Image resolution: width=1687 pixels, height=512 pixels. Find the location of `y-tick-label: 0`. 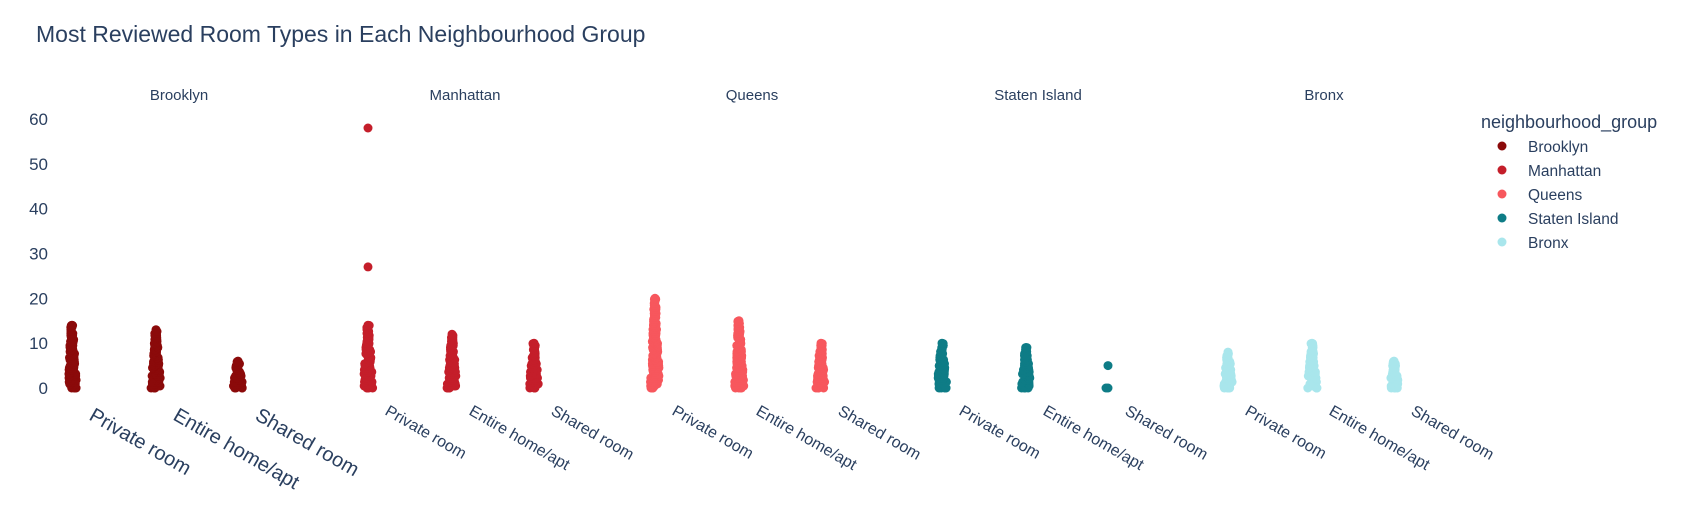

y-tick-label: 0 is located at coordinates (43, 388).